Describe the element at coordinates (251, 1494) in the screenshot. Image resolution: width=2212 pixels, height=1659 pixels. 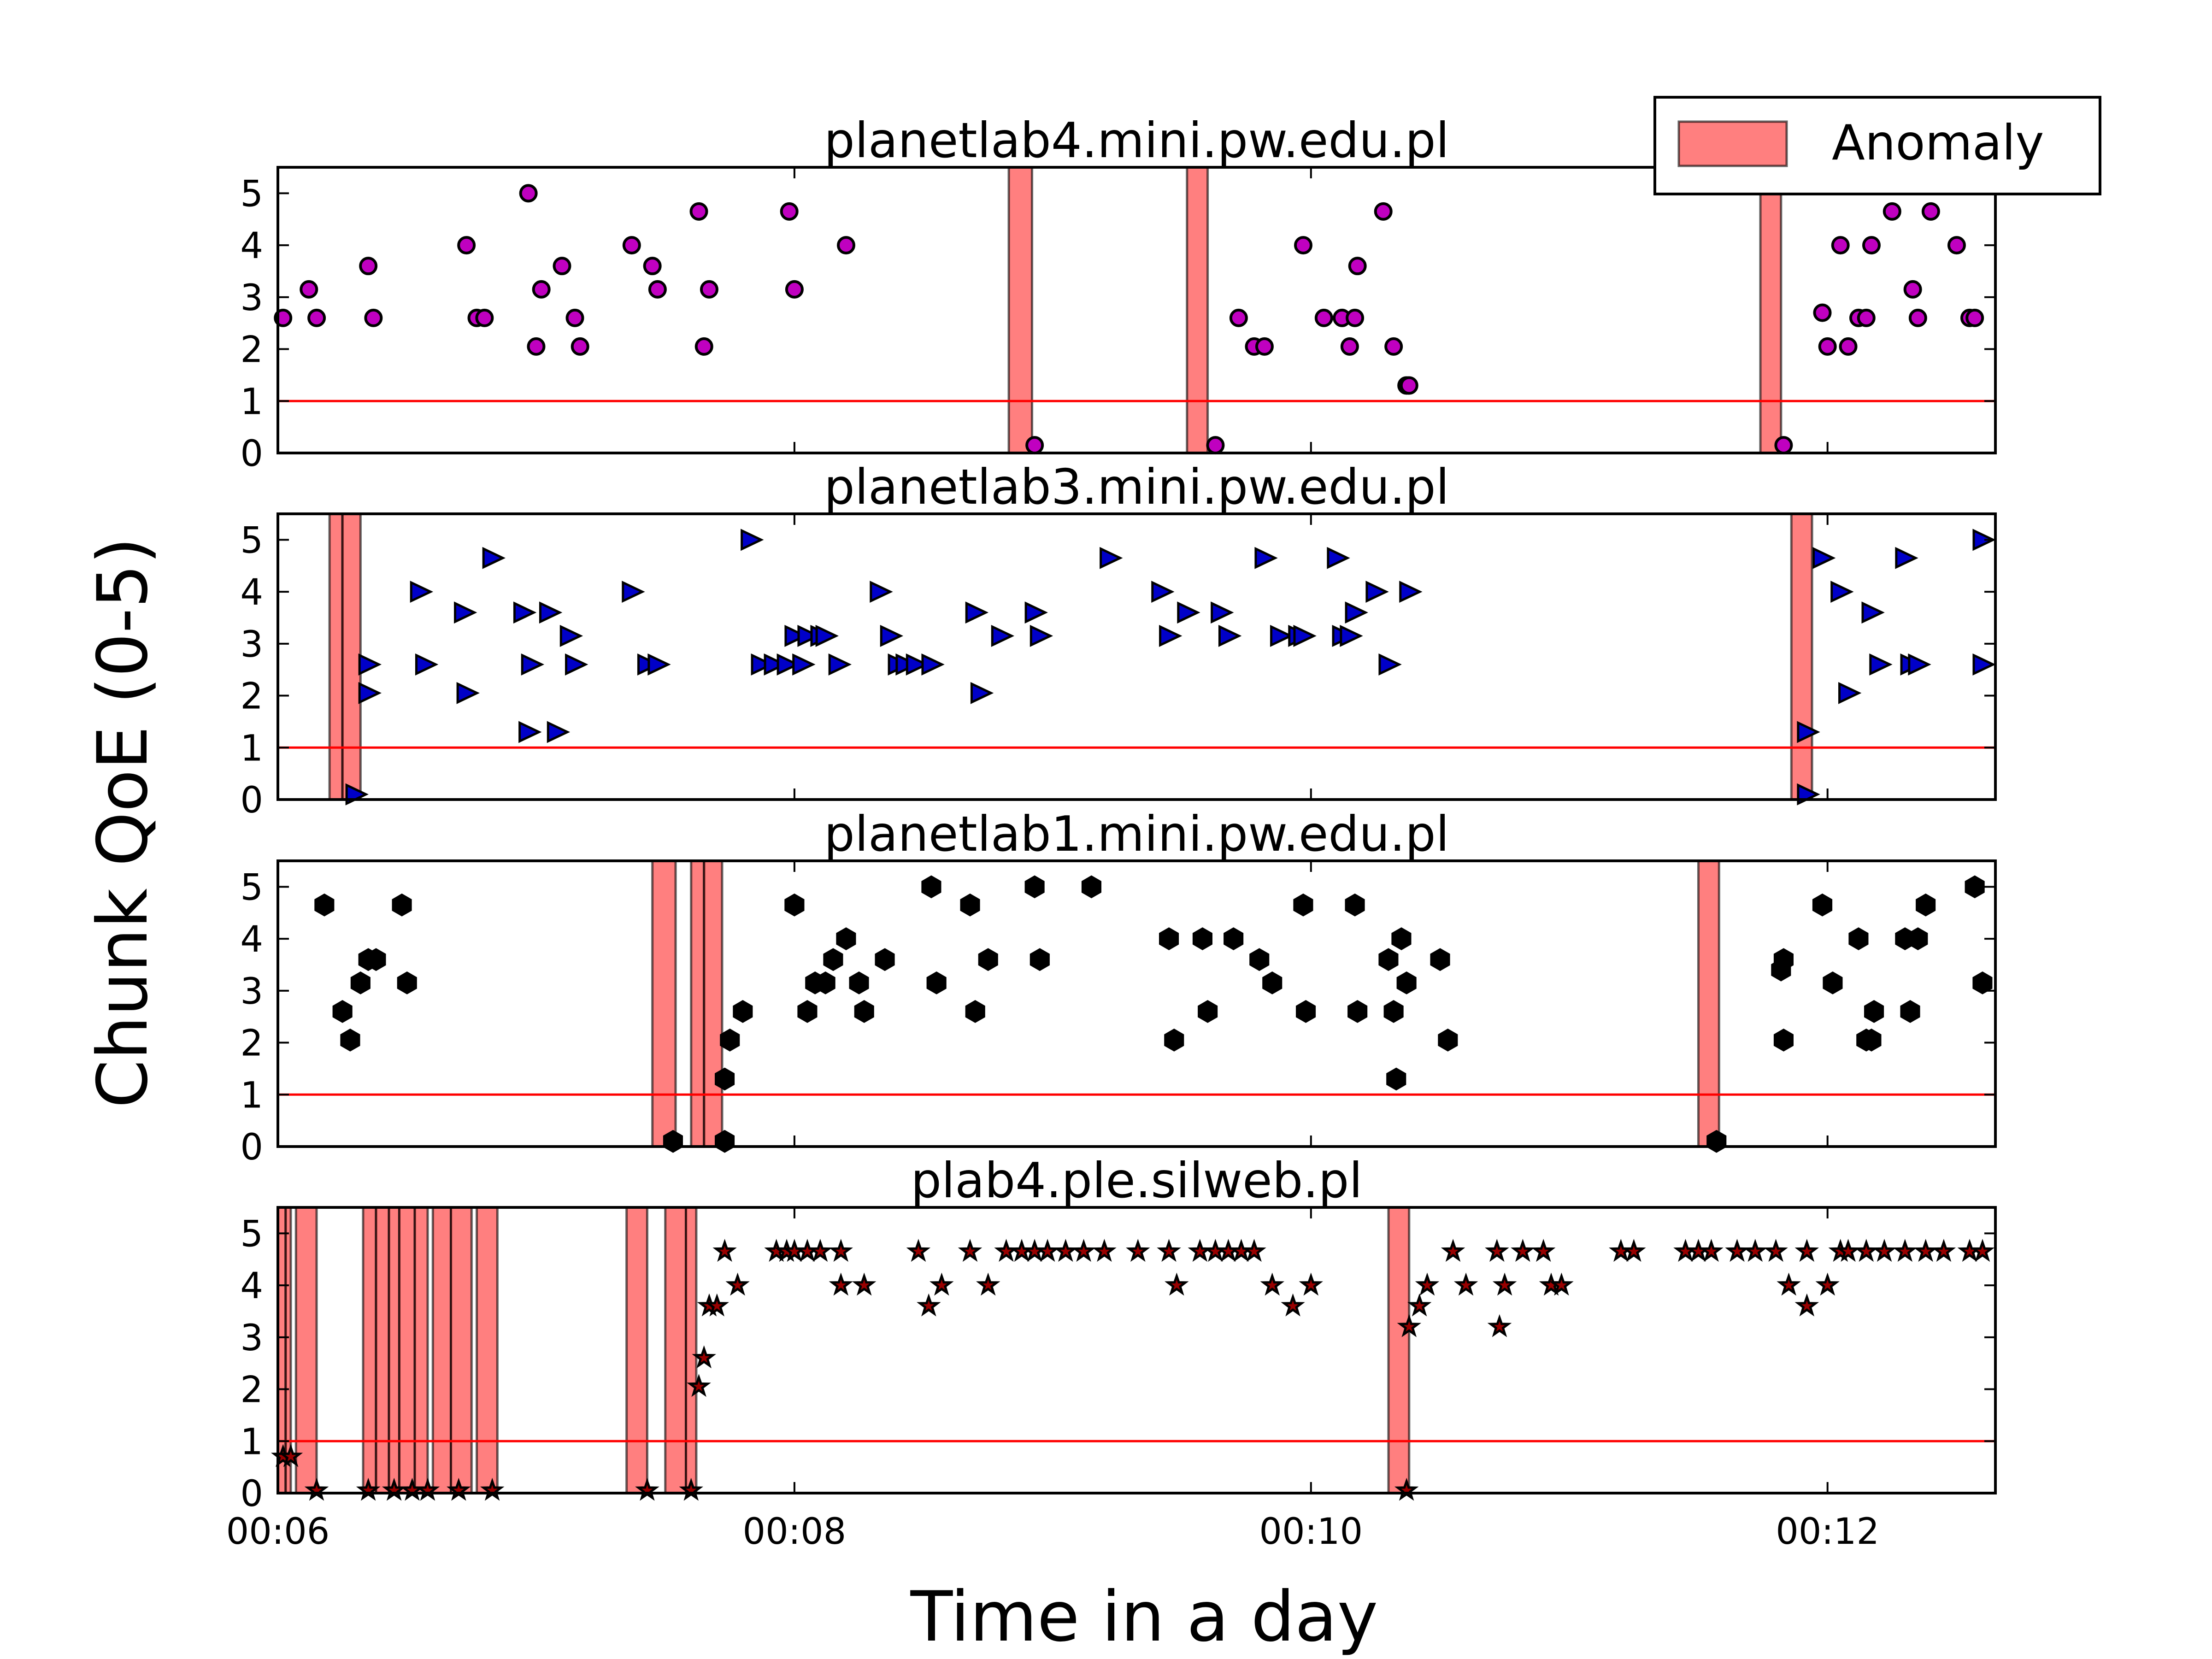
I see `y-tick-label: 0` at that location.